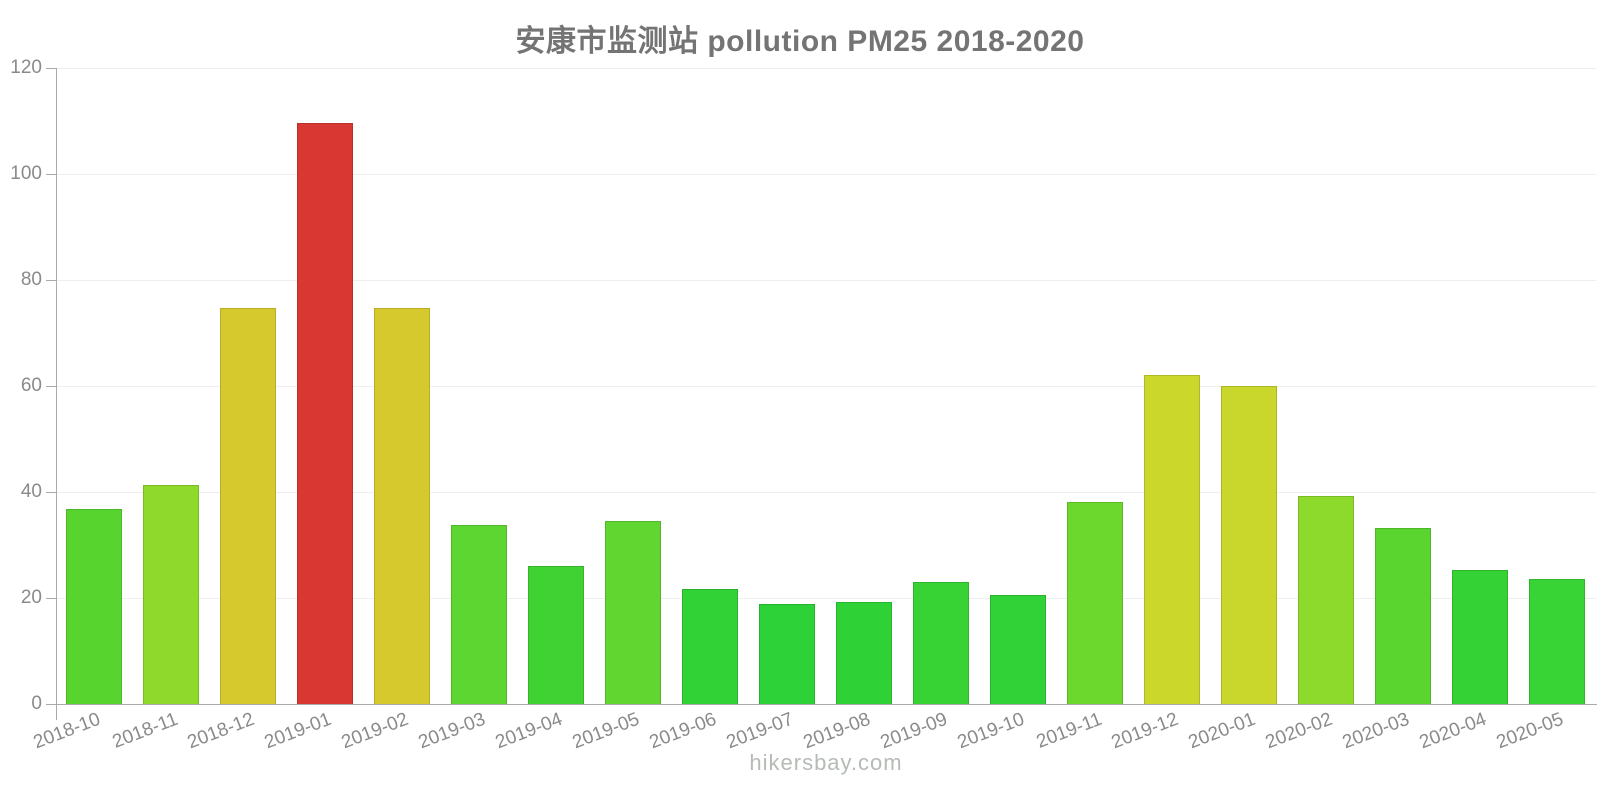 The width and height of the screenshot is (1600, 800). I want to click on x-tick-label-2019-10: 2019-10, so click(991, 731).